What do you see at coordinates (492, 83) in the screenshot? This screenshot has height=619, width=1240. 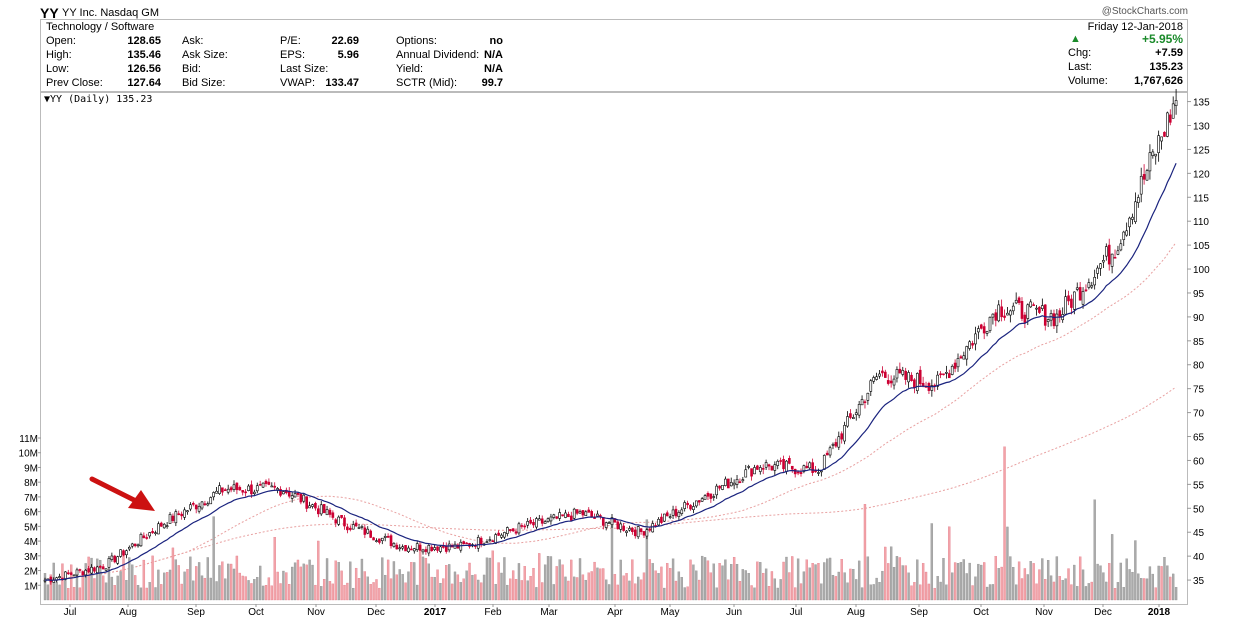 I see `sctr-value: 99.7` at bounding box center [492, 83].